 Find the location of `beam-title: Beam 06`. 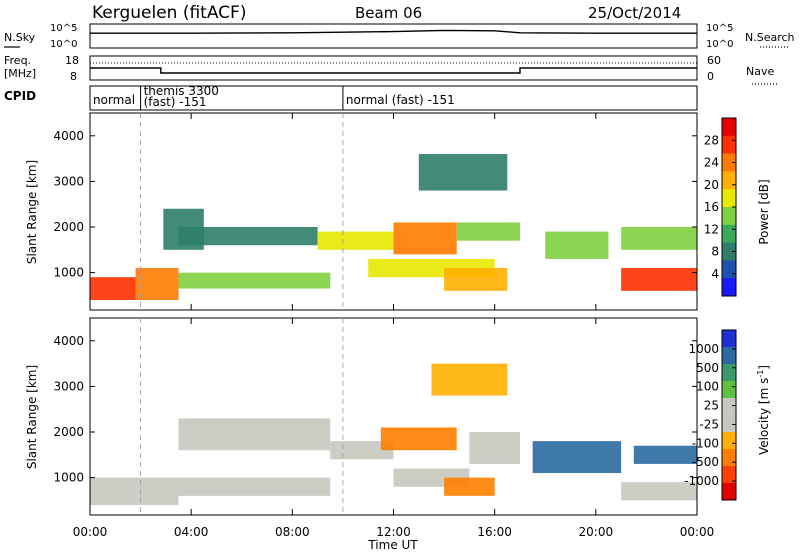

beam-title: Beam 06 is located at coordinates (388, 13).